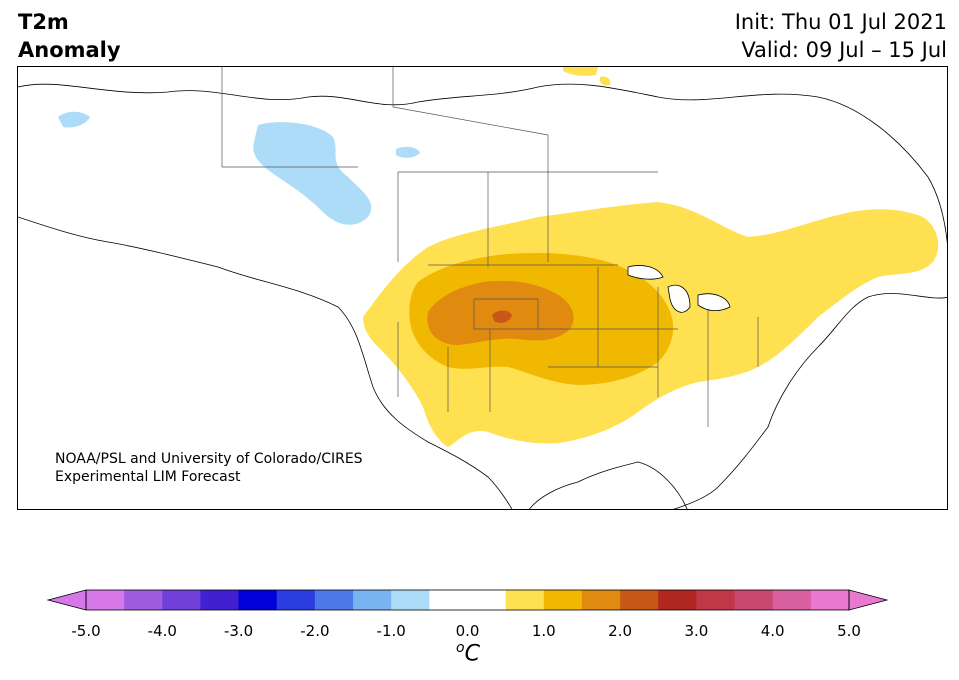 The width and height of the screenshot is (959, 680). Describe the element at coordinates (238, 631) in the screenshot. I see `colorbar-tick-label: -3.0` at that location.